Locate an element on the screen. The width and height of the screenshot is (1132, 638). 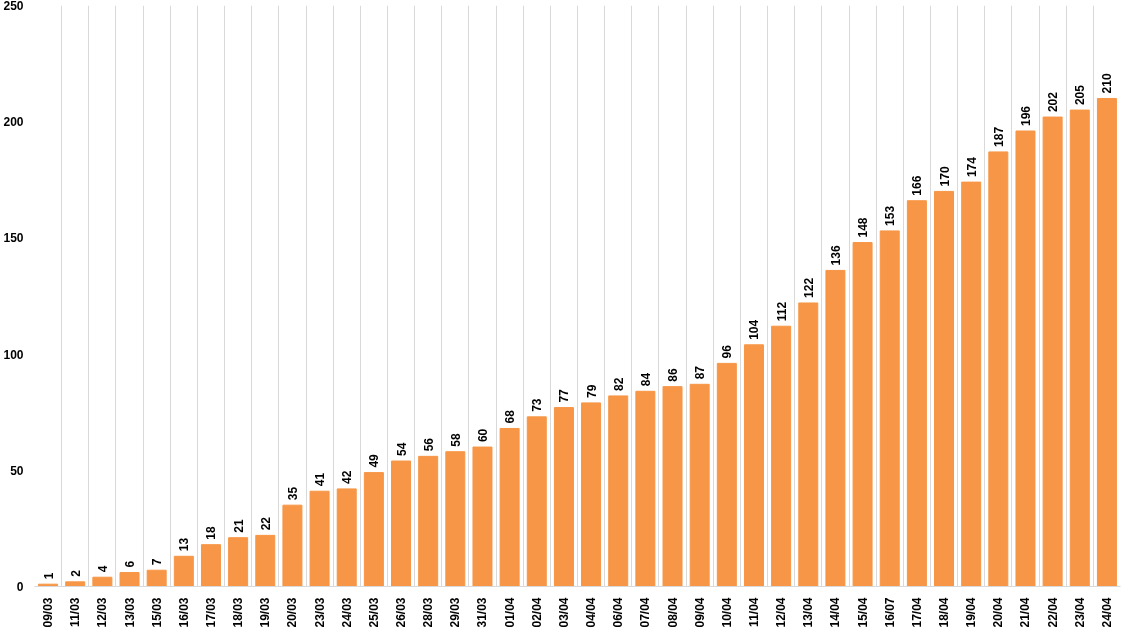
x-tick-label: 12/03 is located at coordinates (102, 612).